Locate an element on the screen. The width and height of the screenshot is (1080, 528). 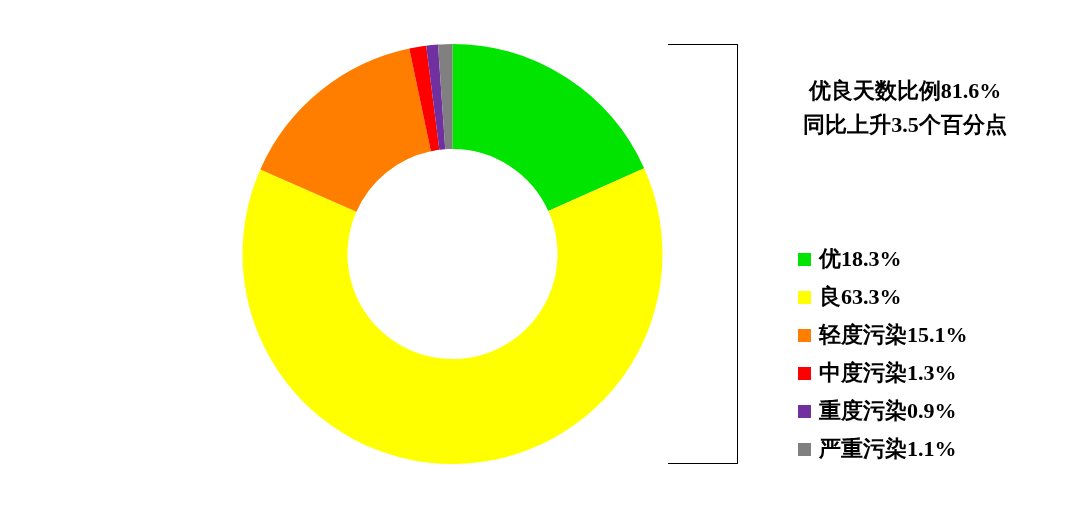
text: 同比上升3.5个百分点 is located at coordinates (905, 125).